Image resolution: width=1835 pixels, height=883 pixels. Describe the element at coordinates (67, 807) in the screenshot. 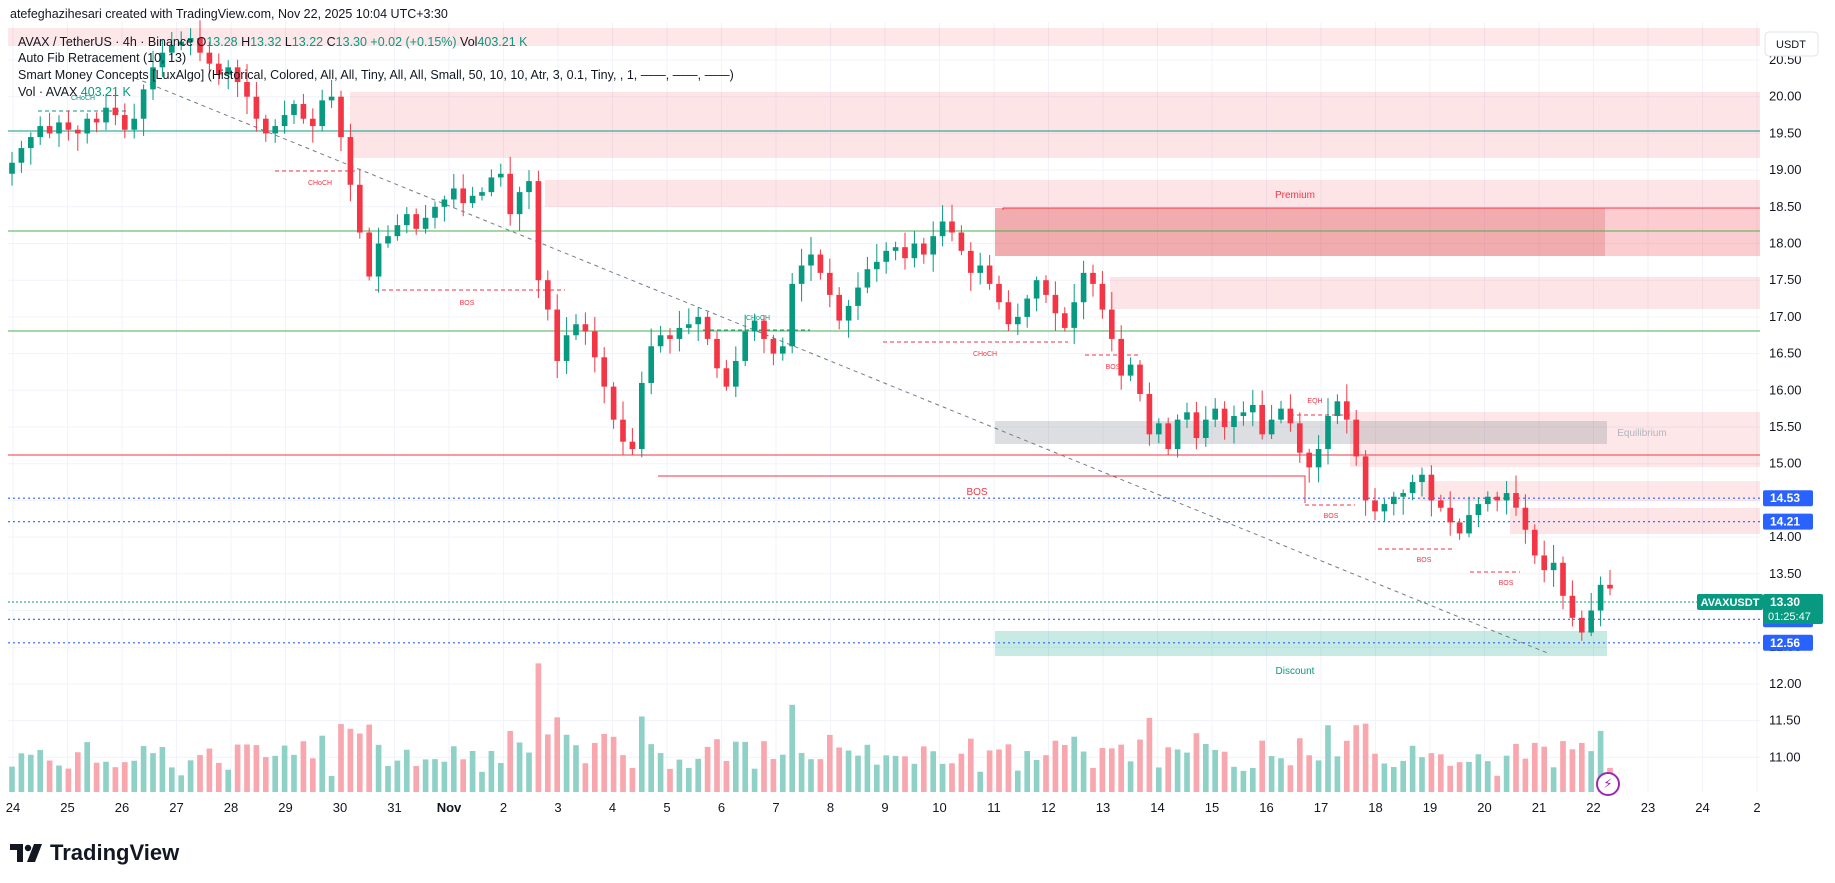

I see `time-tick-label: 25` at that location.